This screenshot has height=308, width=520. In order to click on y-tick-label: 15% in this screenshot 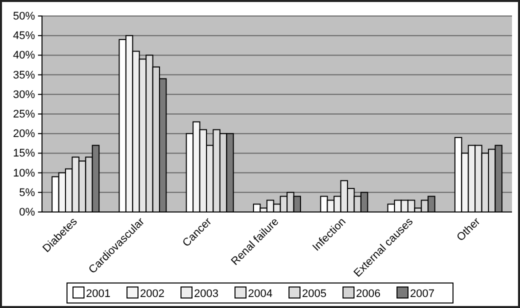, I will do `click(24, 154)`.